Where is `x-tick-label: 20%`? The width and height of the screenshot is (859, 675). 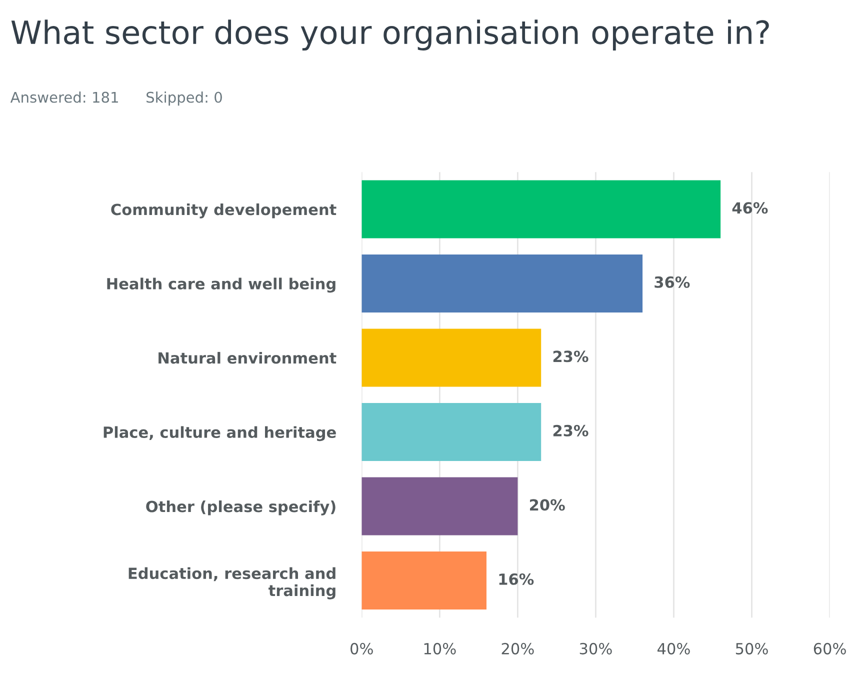 x-tick-label: 20% is located at coordinates (518, 648).